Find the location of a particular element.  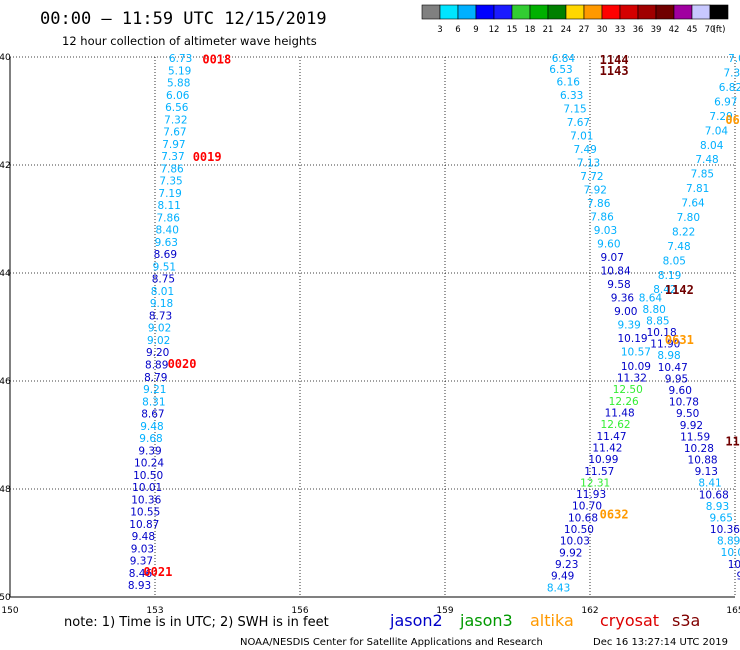

colorbar-tick-label: 21 is located at coordinates (548, 30).